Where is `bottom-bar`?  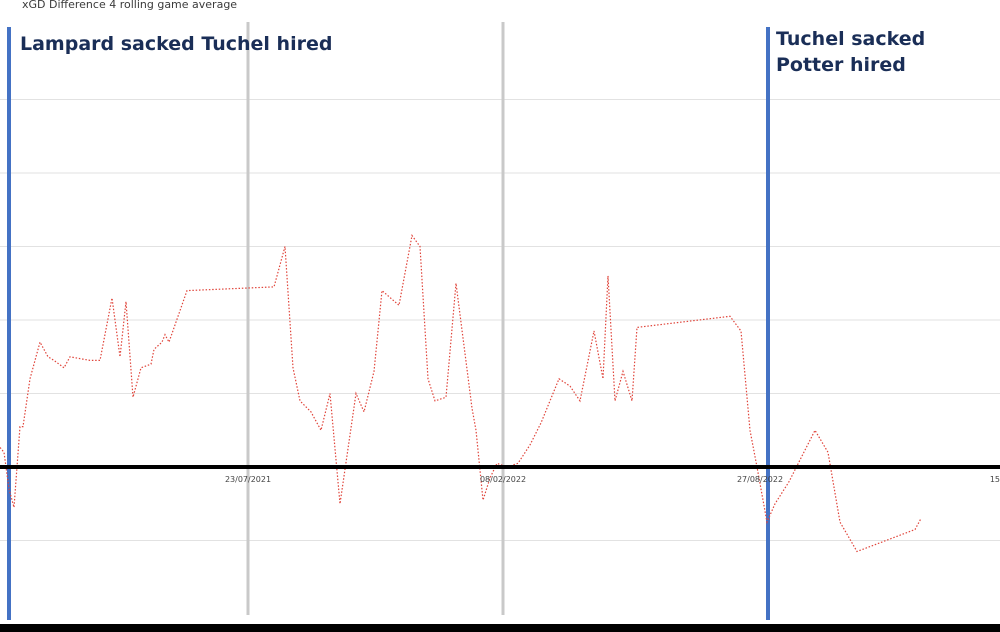
bottom-bar is located at coordinates (500, 628).